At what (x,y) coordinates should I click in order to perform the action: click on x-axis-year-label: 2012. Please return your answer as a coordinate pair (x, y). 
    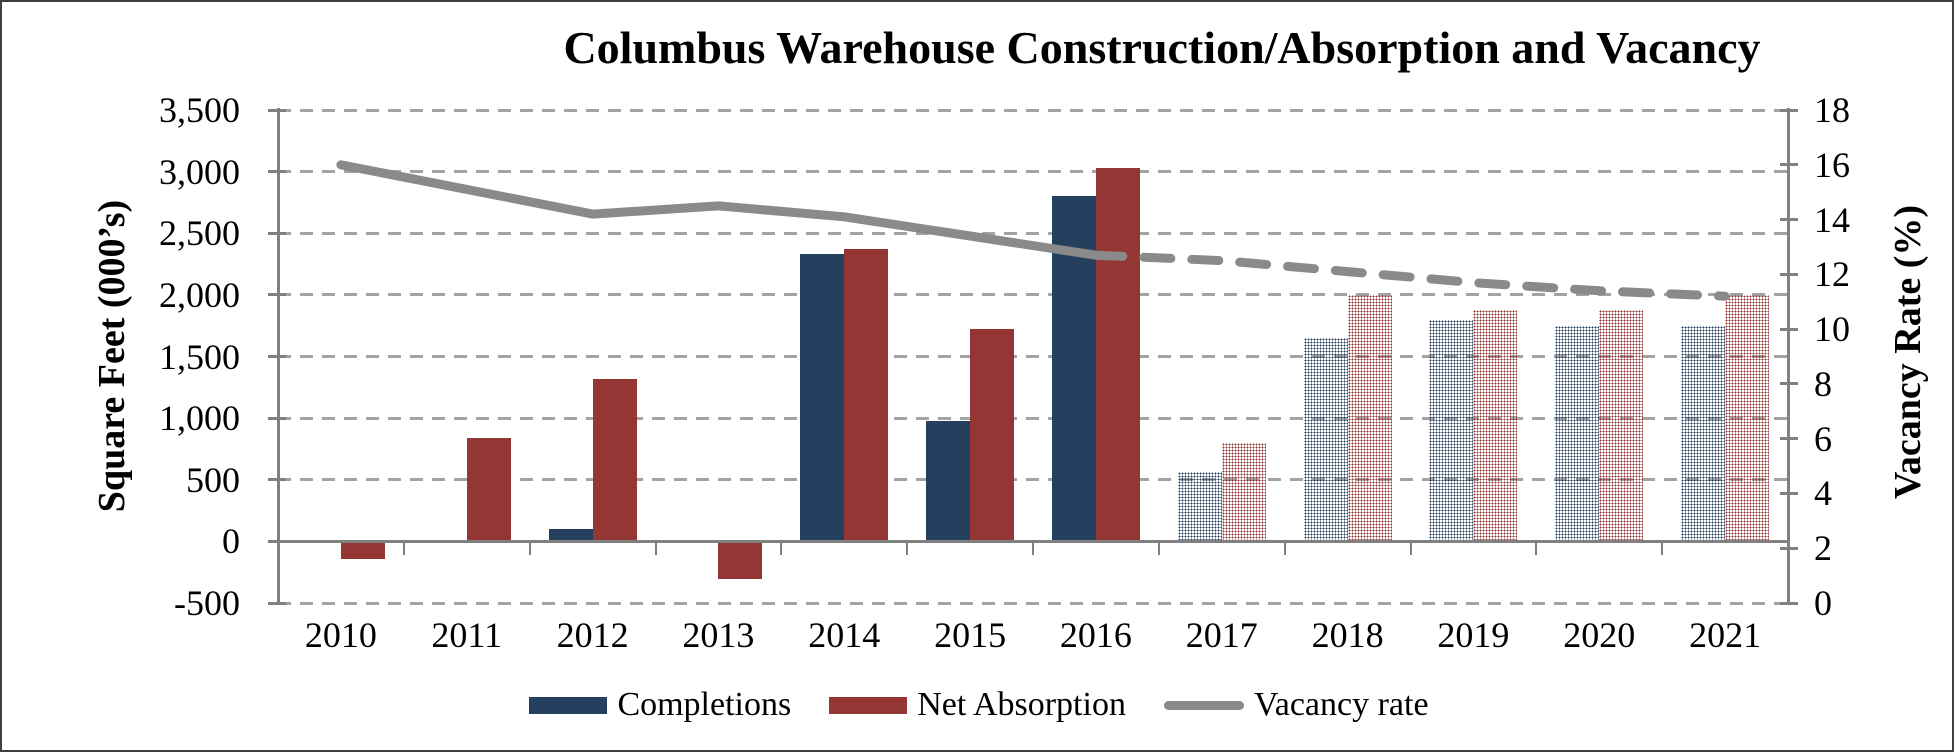
    Looking at the image, I should click on (592, 635).